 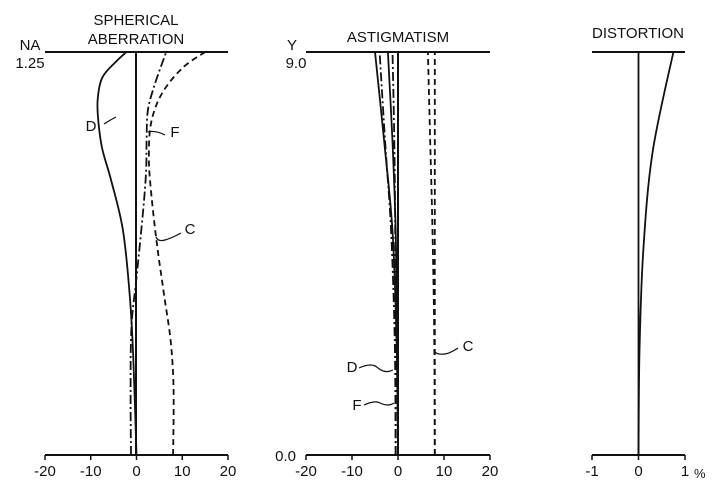 I want to click on ast-leader-c, so click(x=446, y=351).